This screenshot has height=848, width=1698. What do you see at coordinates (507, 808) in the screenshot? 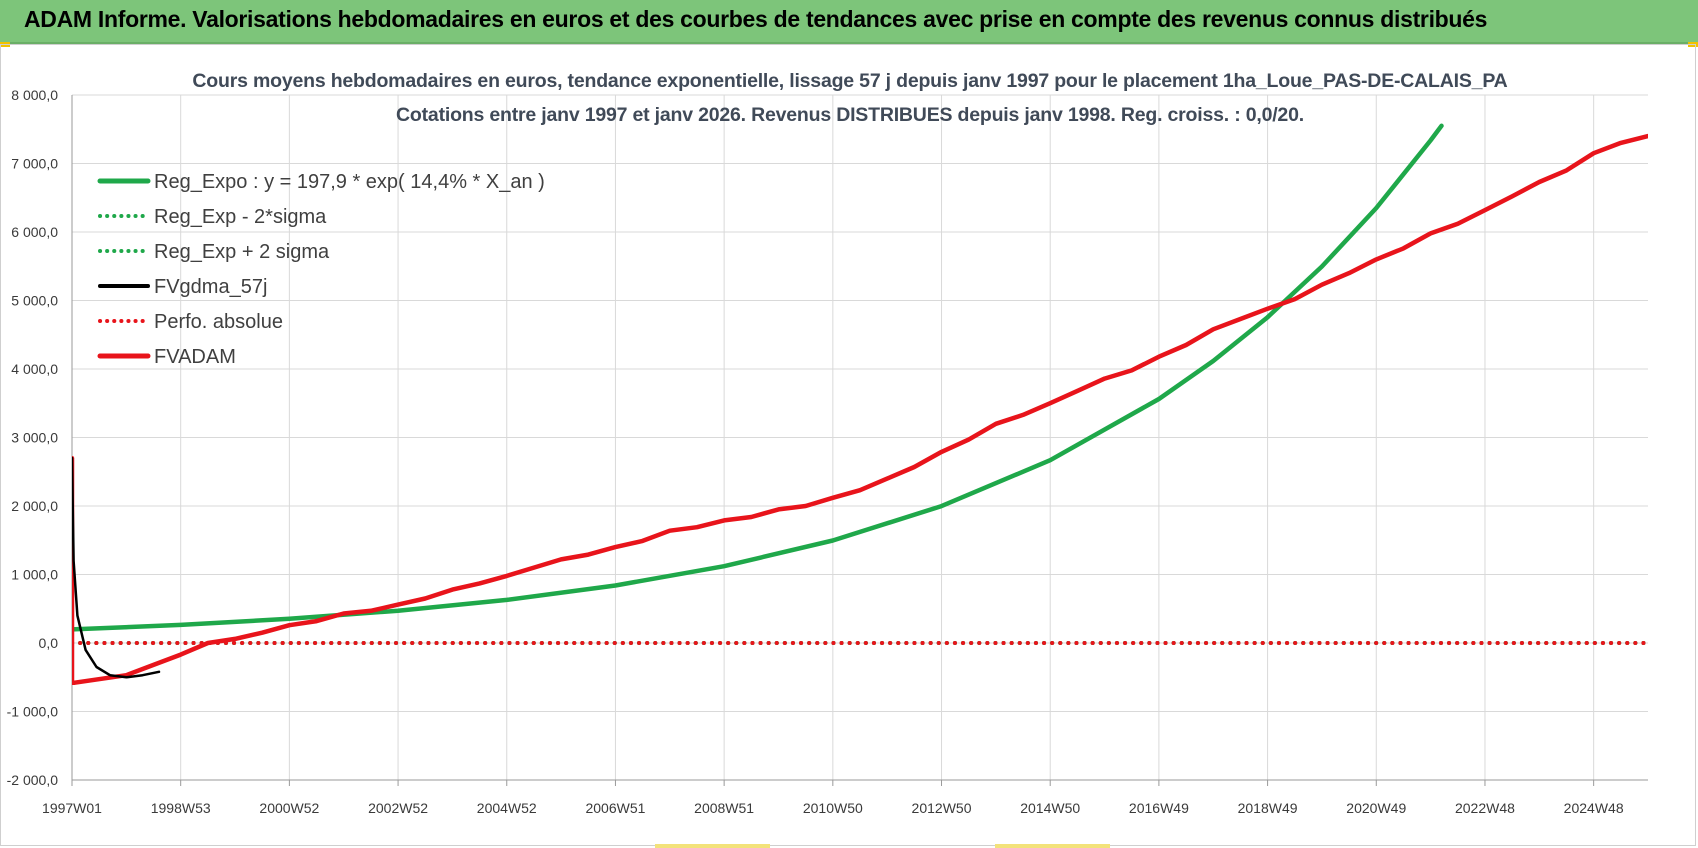
I see `x-tick-label: 2004W52` at bounding box center [507, 808].